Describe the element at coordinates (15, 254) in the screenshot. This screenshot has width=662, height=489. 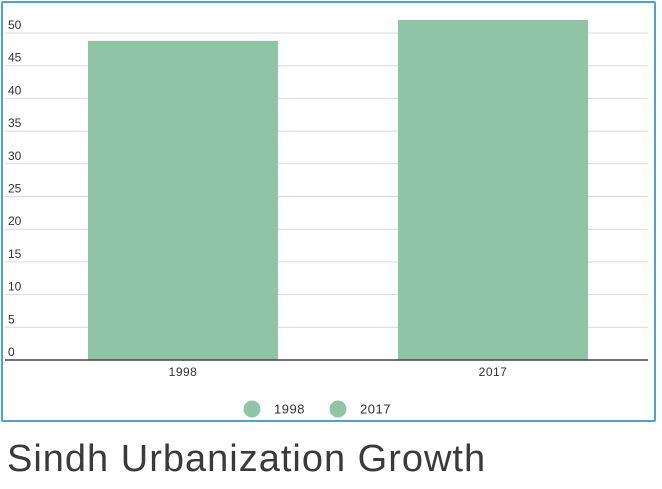
I see `y-tick-label: 15` at that location.